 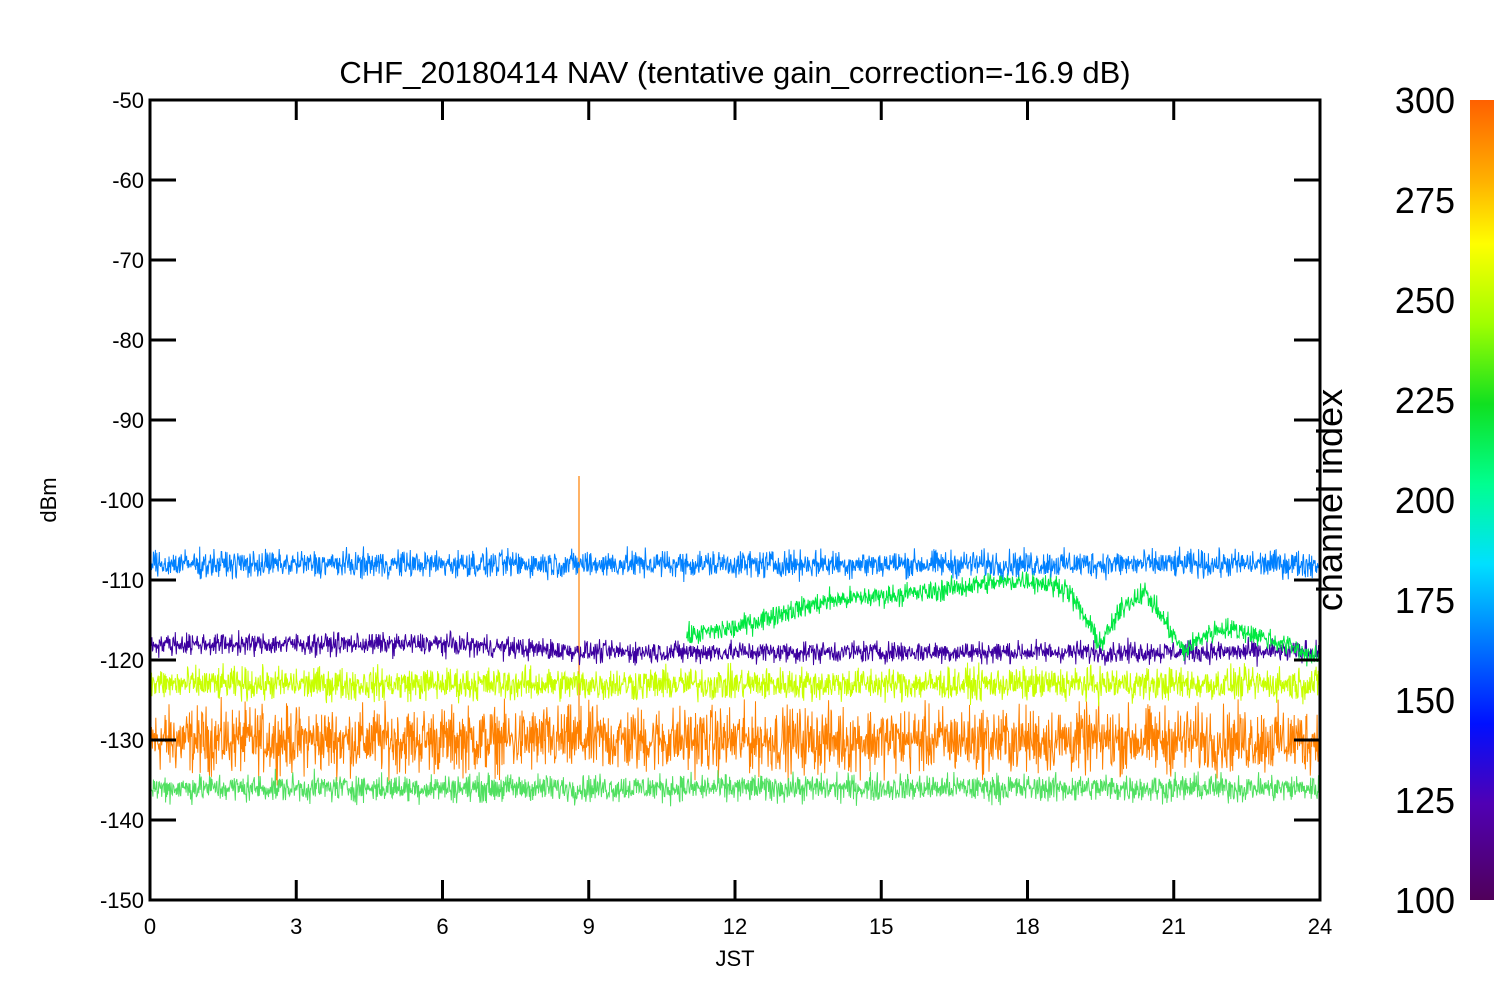 What do you see at coordinates (1329, 500) in the screenshot?
I see `colorbar-label: channel index` at bounding box center [1329, 500].